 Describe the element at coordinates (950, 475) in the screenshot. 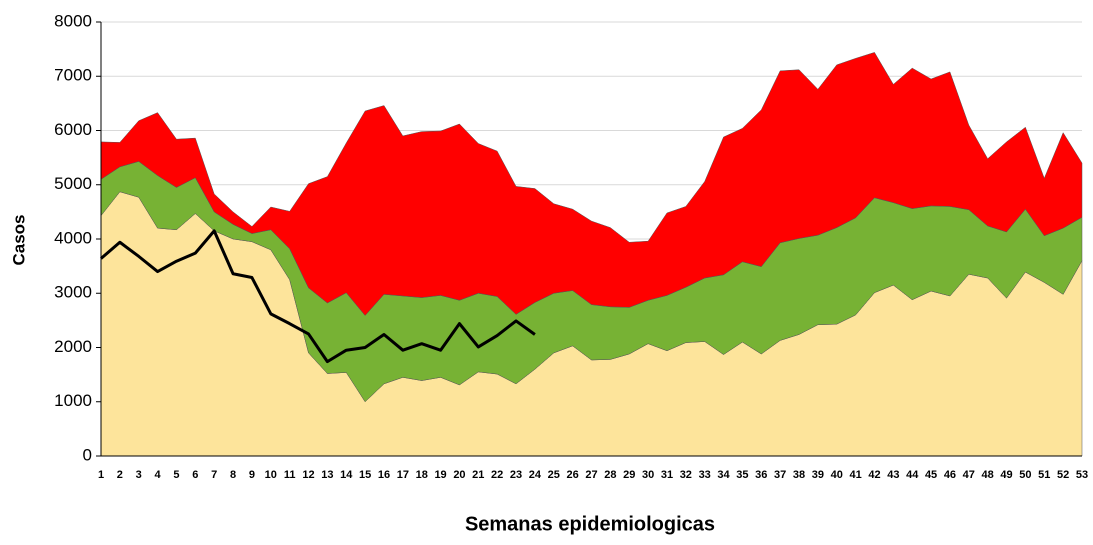

I see `x-tick-label: 46` at that location.